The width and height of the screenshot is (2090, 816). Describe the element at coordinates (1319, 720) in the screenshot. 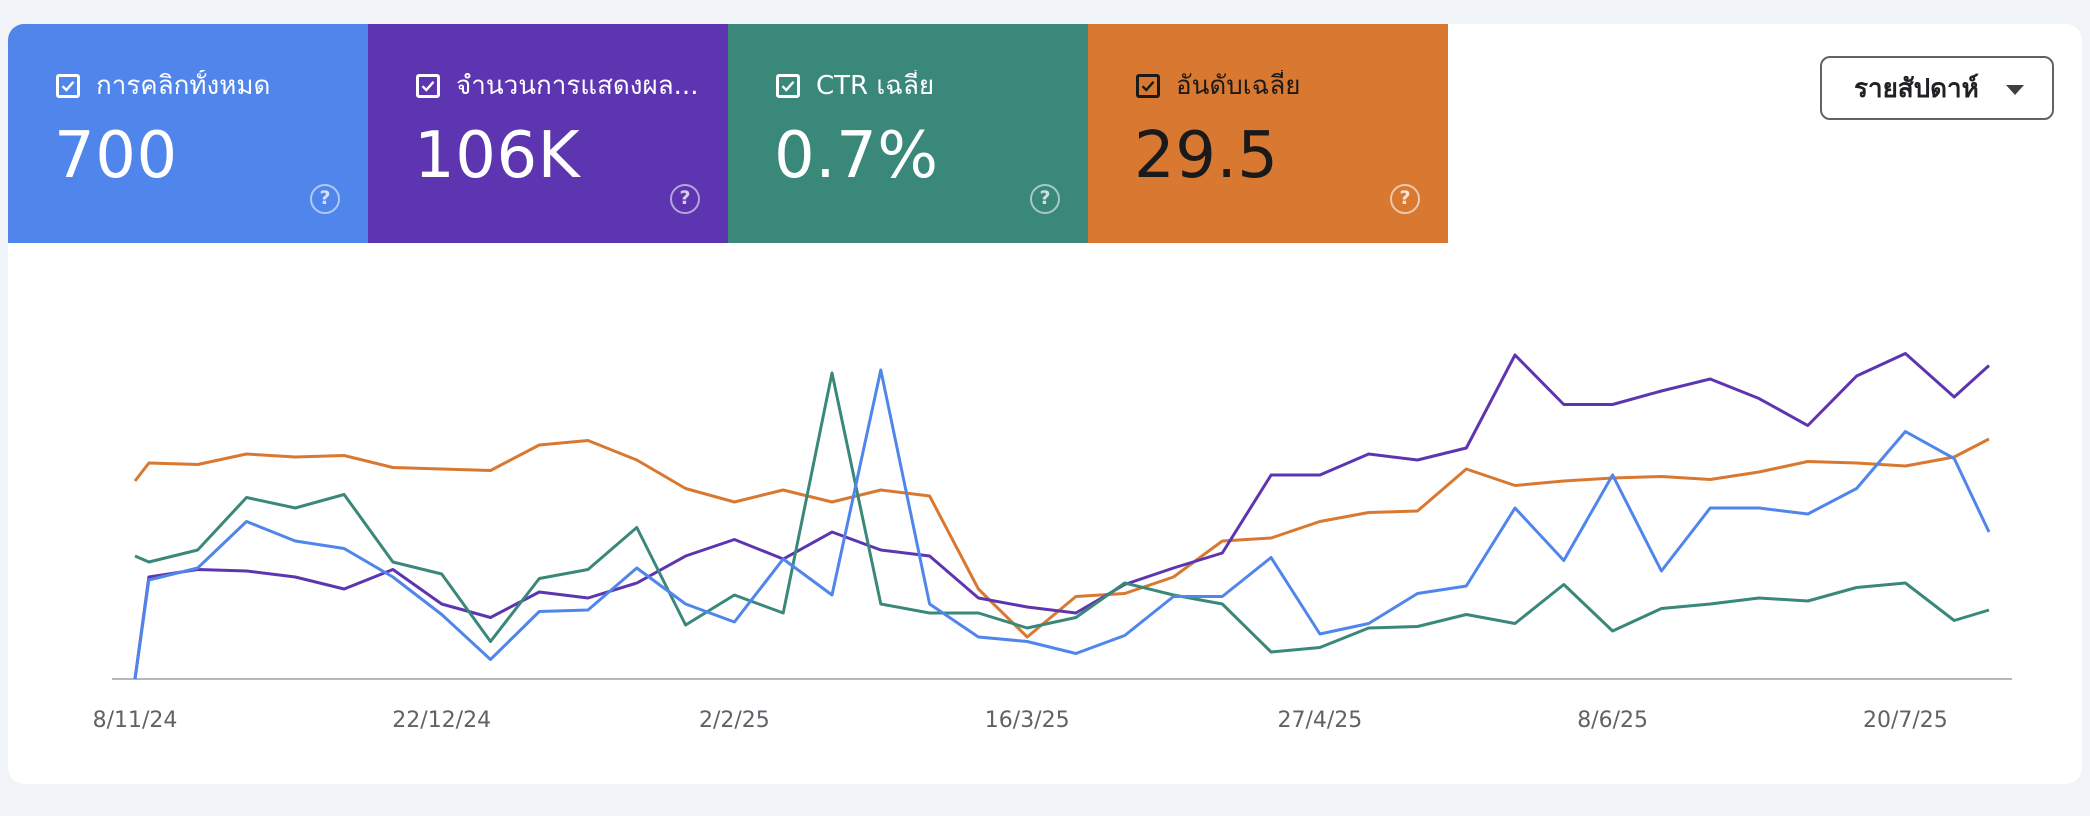

I see `x-tick-label: 27/4/25` at that location.